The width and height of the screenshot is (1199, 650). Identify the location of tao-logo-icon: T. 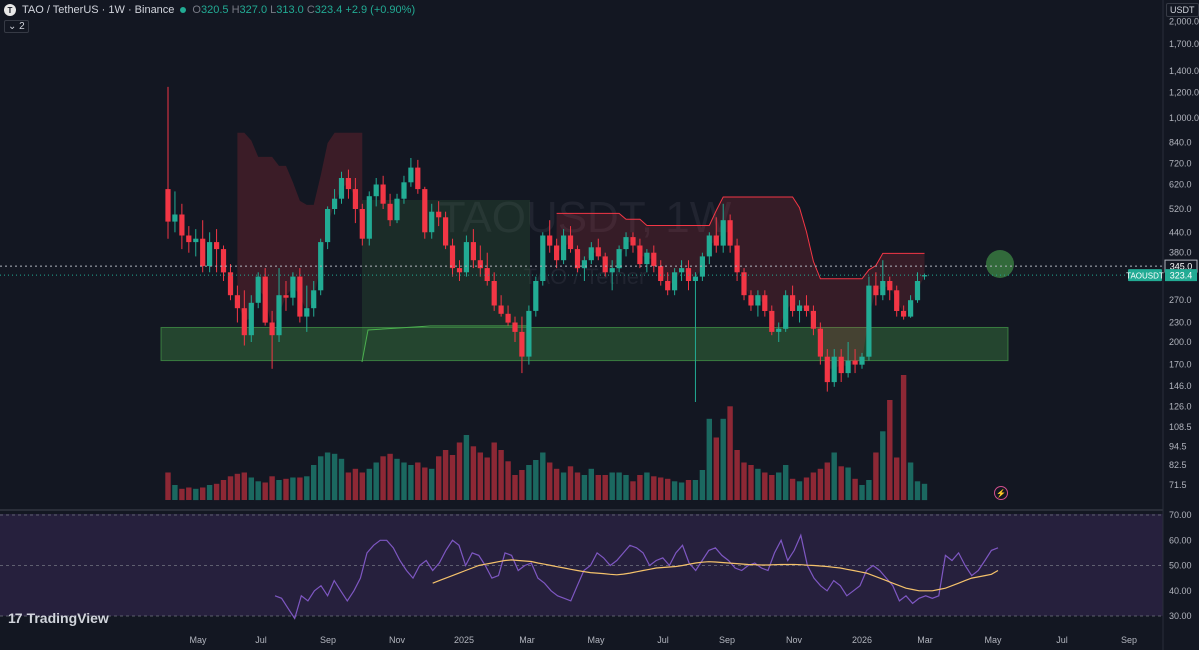
(10, 10).